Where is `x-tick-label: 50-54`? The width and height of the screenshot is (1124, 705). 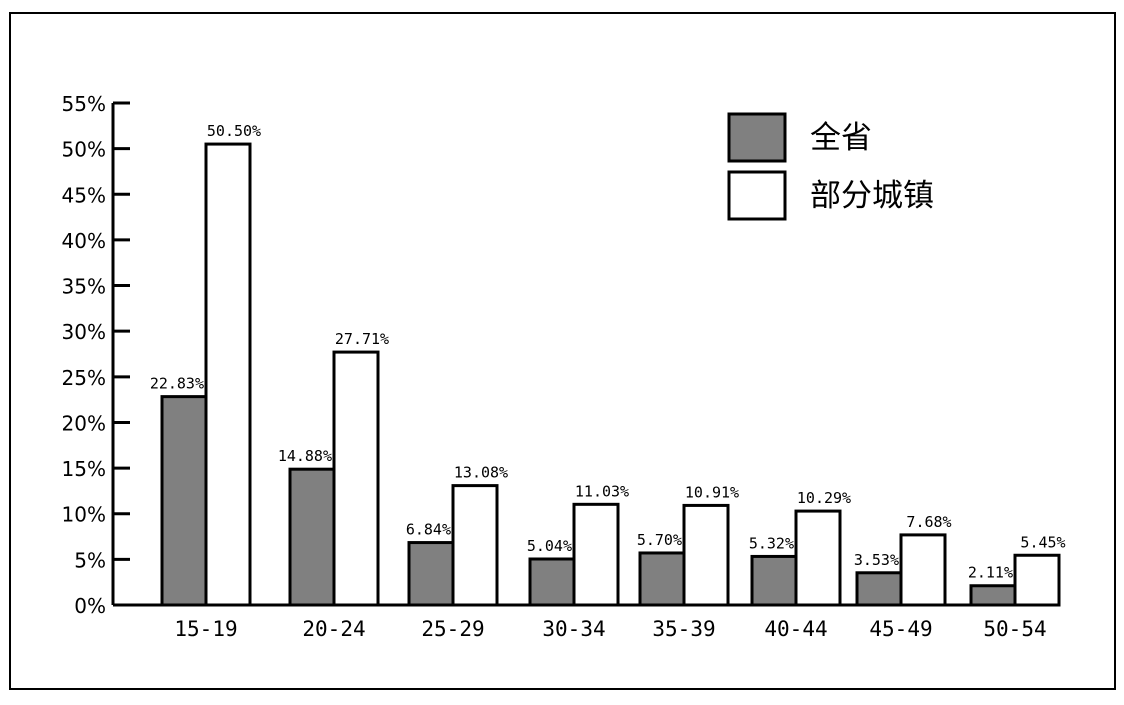 x-tick-label: 50-54 is located at coordinates (1014, 629).